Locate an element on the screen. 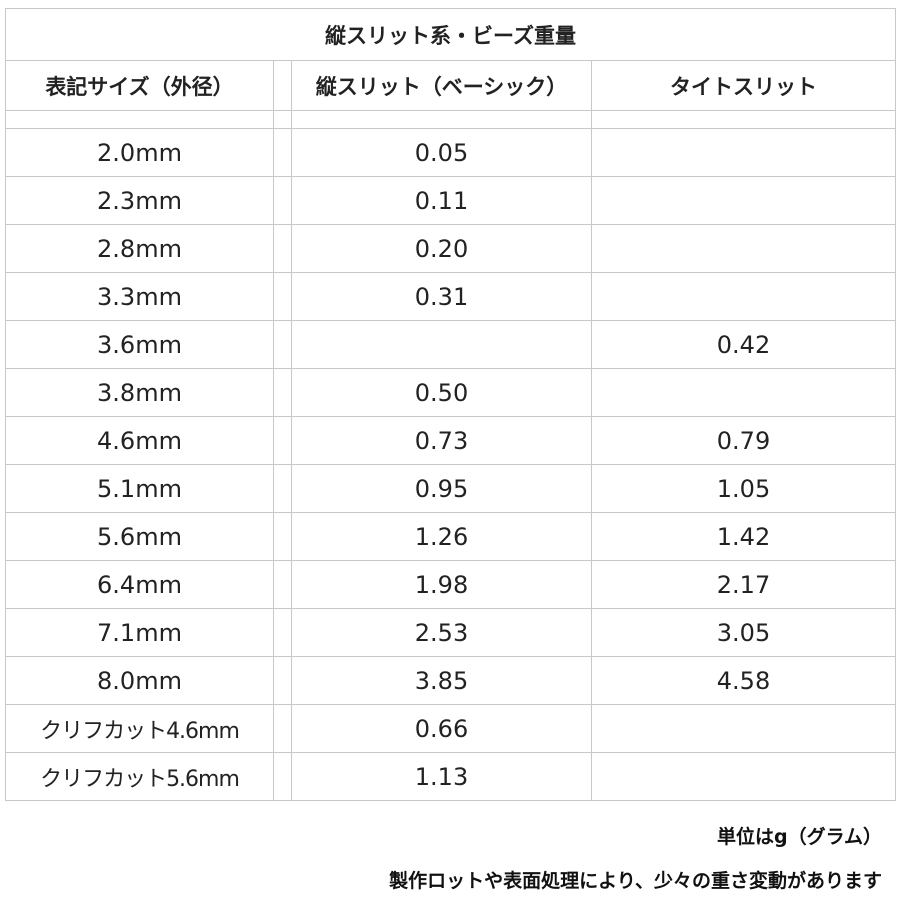 The height and width of the screenshot is (900, 900). tight-weight-cell: 0.42 is located at coordinates (743, 344).